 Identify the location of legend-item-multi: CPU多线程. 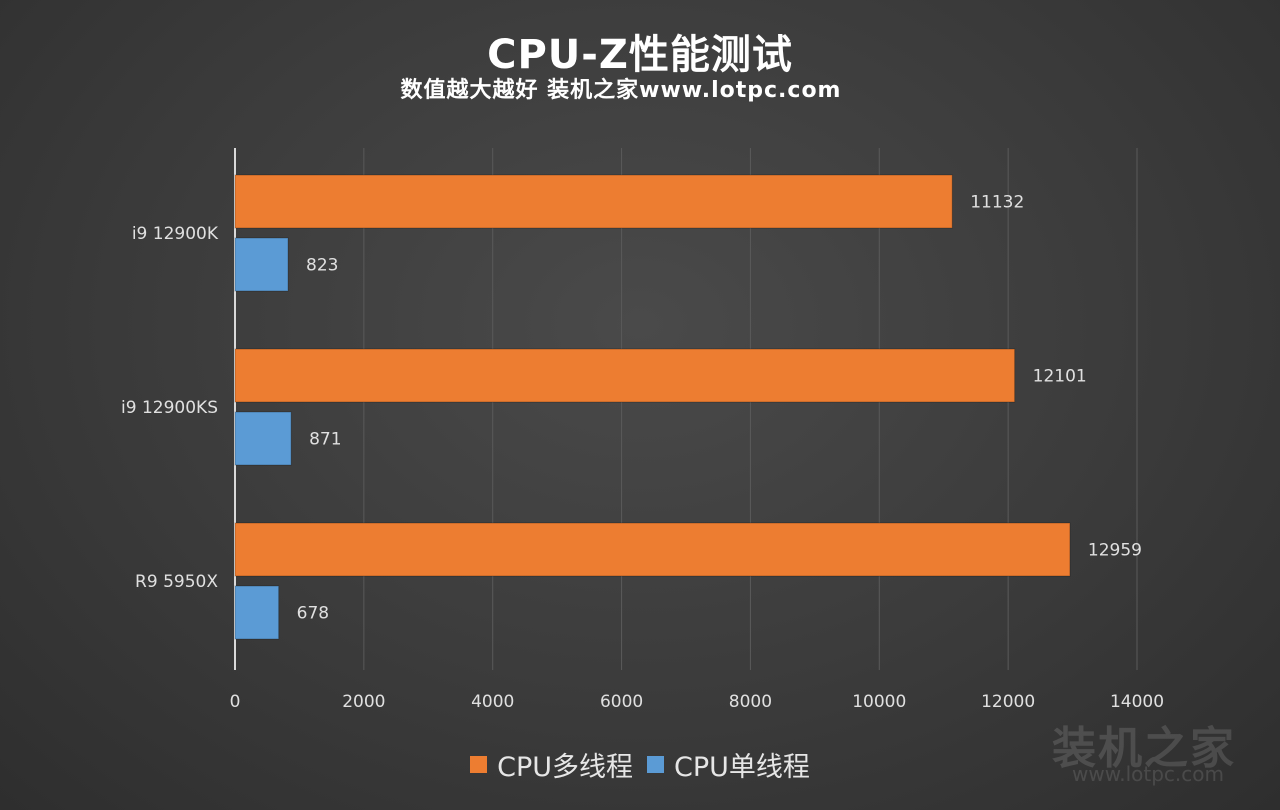
(551, 764).